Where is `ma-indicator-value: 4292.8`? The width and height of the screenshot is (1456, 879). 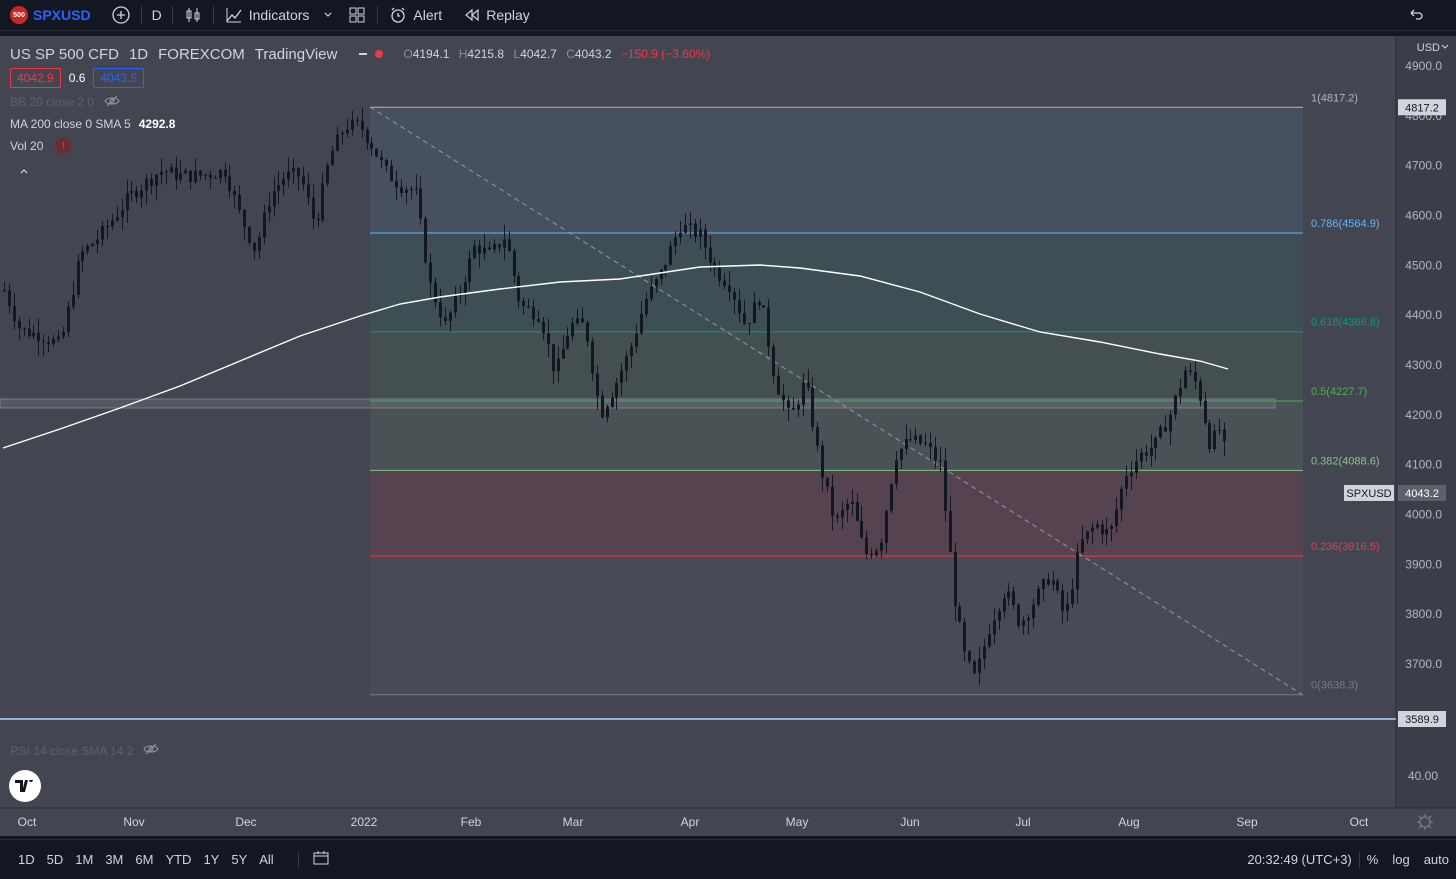 ma-indicator-value: 4292.8 is located at coordinates (157, 124).